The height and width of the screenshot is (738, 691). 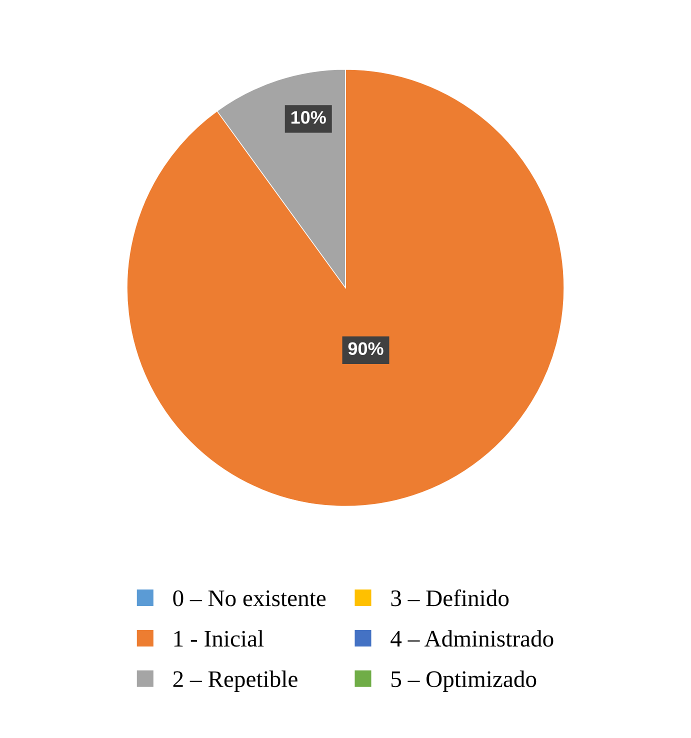 I want to click on legend-label: 3 – Definido, so click(x=450, y=597).